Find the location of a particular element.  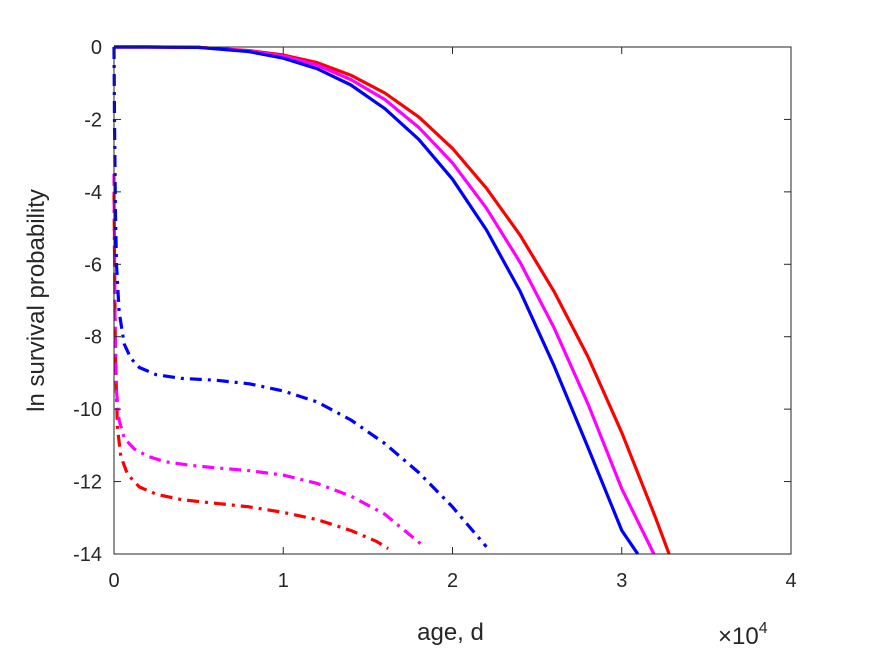

y-tick-label: 0 is located at coordinates (96, 48).